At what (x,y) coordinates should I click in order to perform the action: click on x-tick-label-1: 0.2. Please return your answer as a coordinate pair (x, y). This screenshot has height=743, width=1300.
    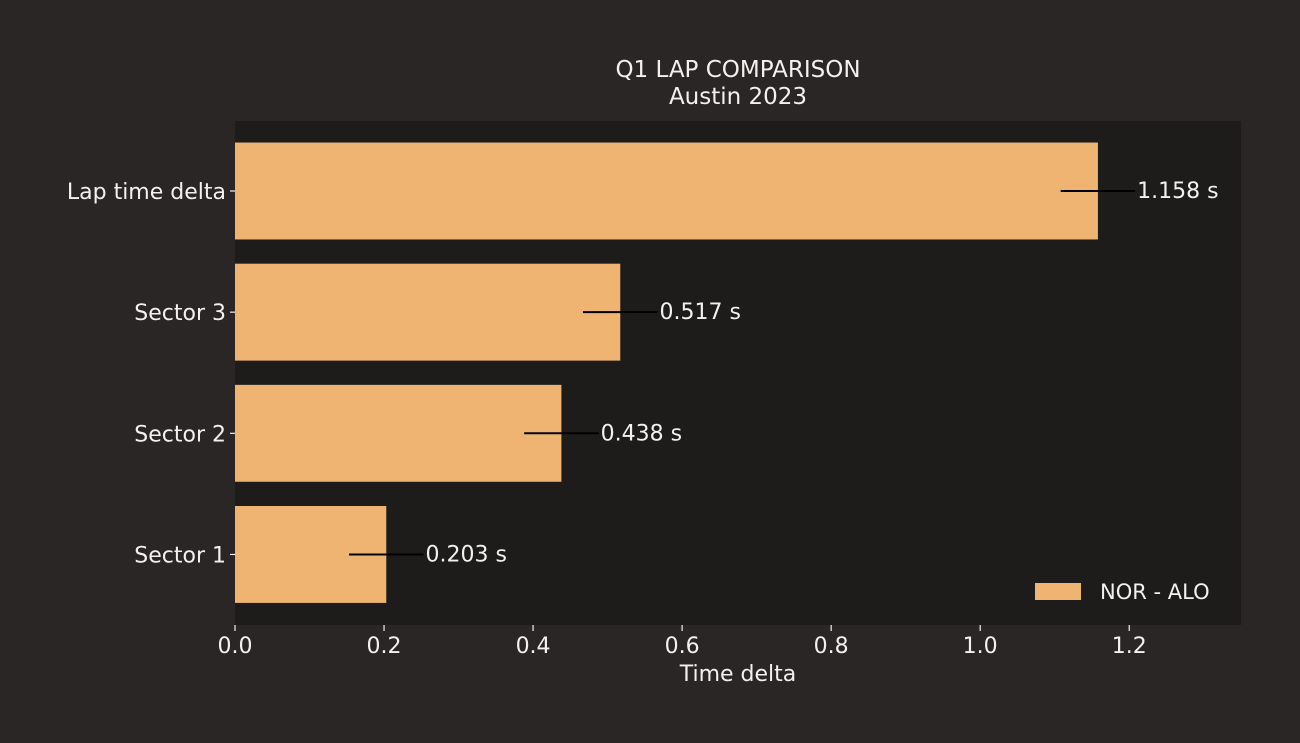
    Looking at the image, I should click on (384, 646).